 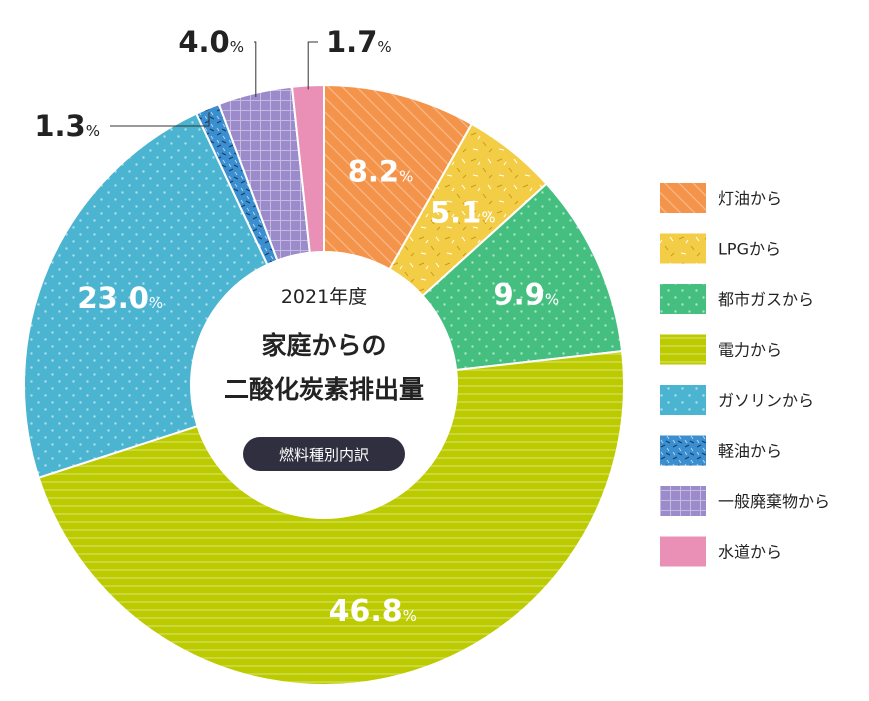 What do you see at coordinates (766, 400) in the screenshot?
I see `legend-label: ガソリンから` at bounding box center [766, 400].